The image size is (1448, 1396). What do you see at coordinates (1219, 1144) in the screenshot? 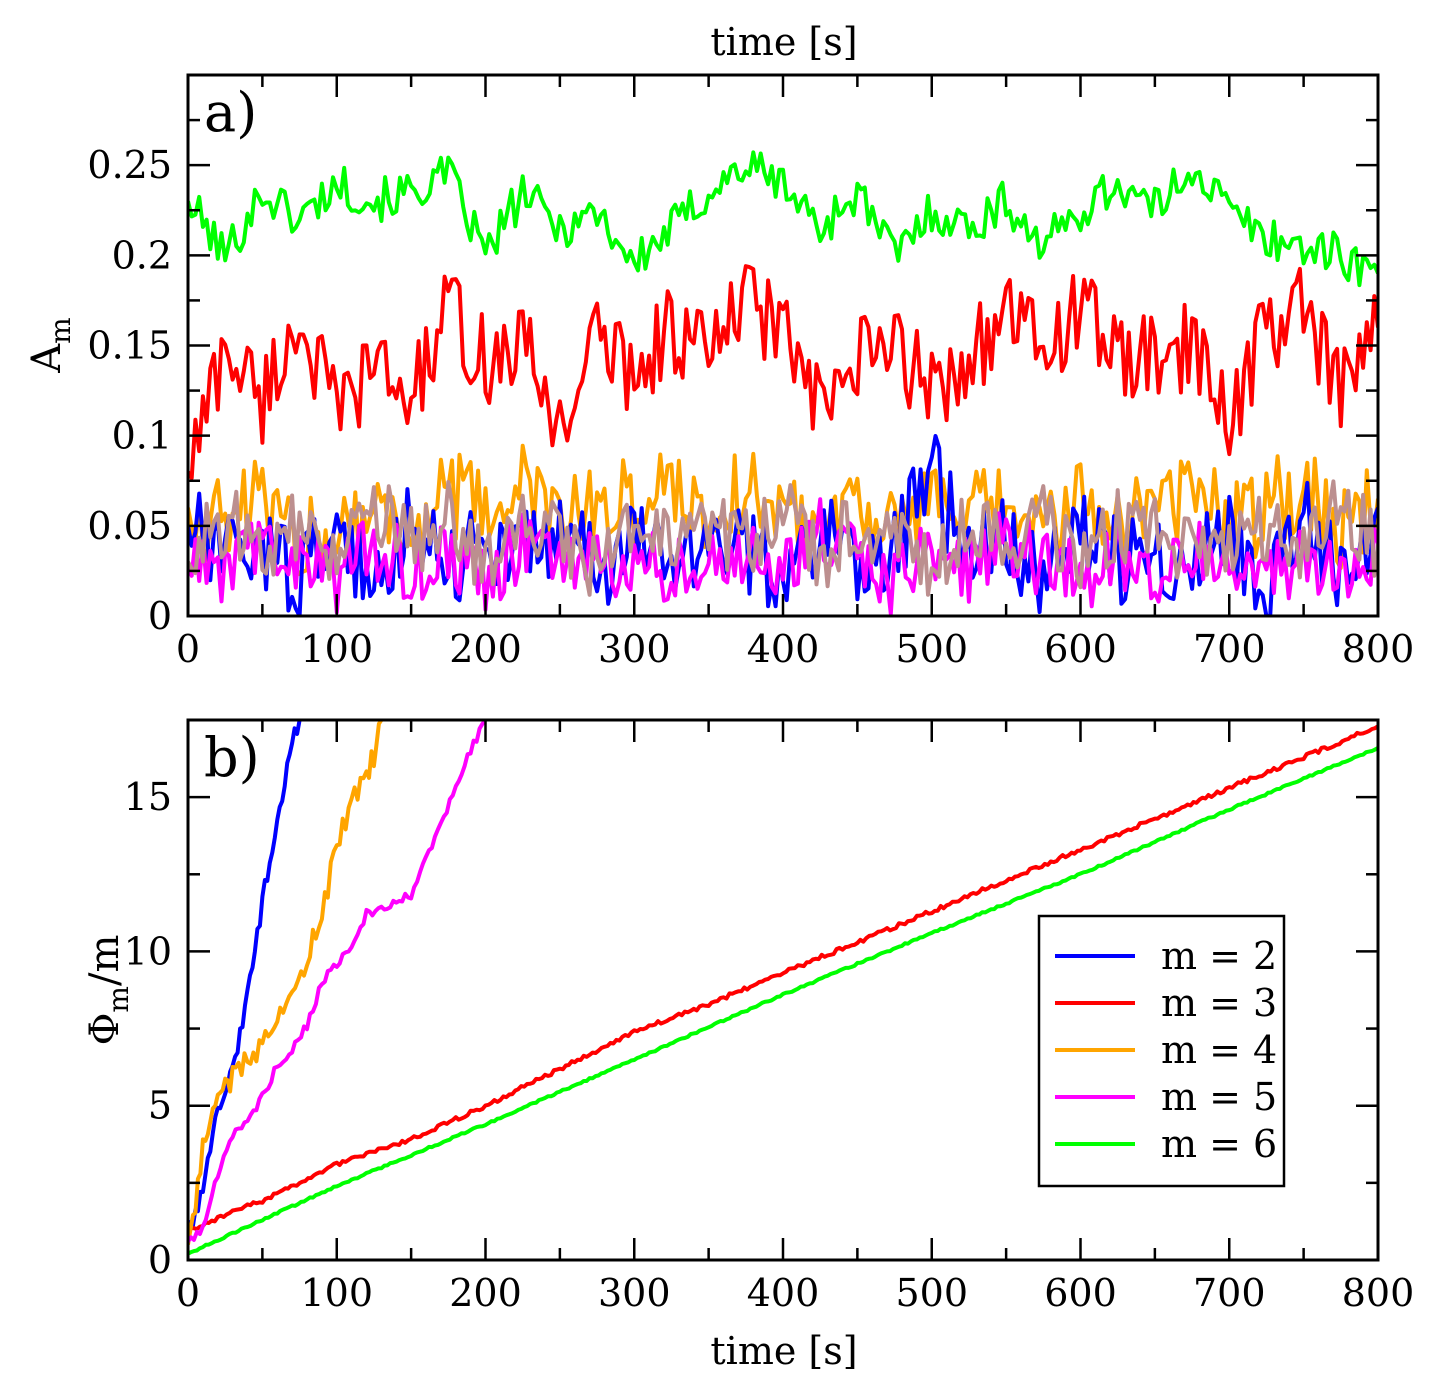
I see `legend-label-m6: m = 6` at bounding box center [1219, 1144].